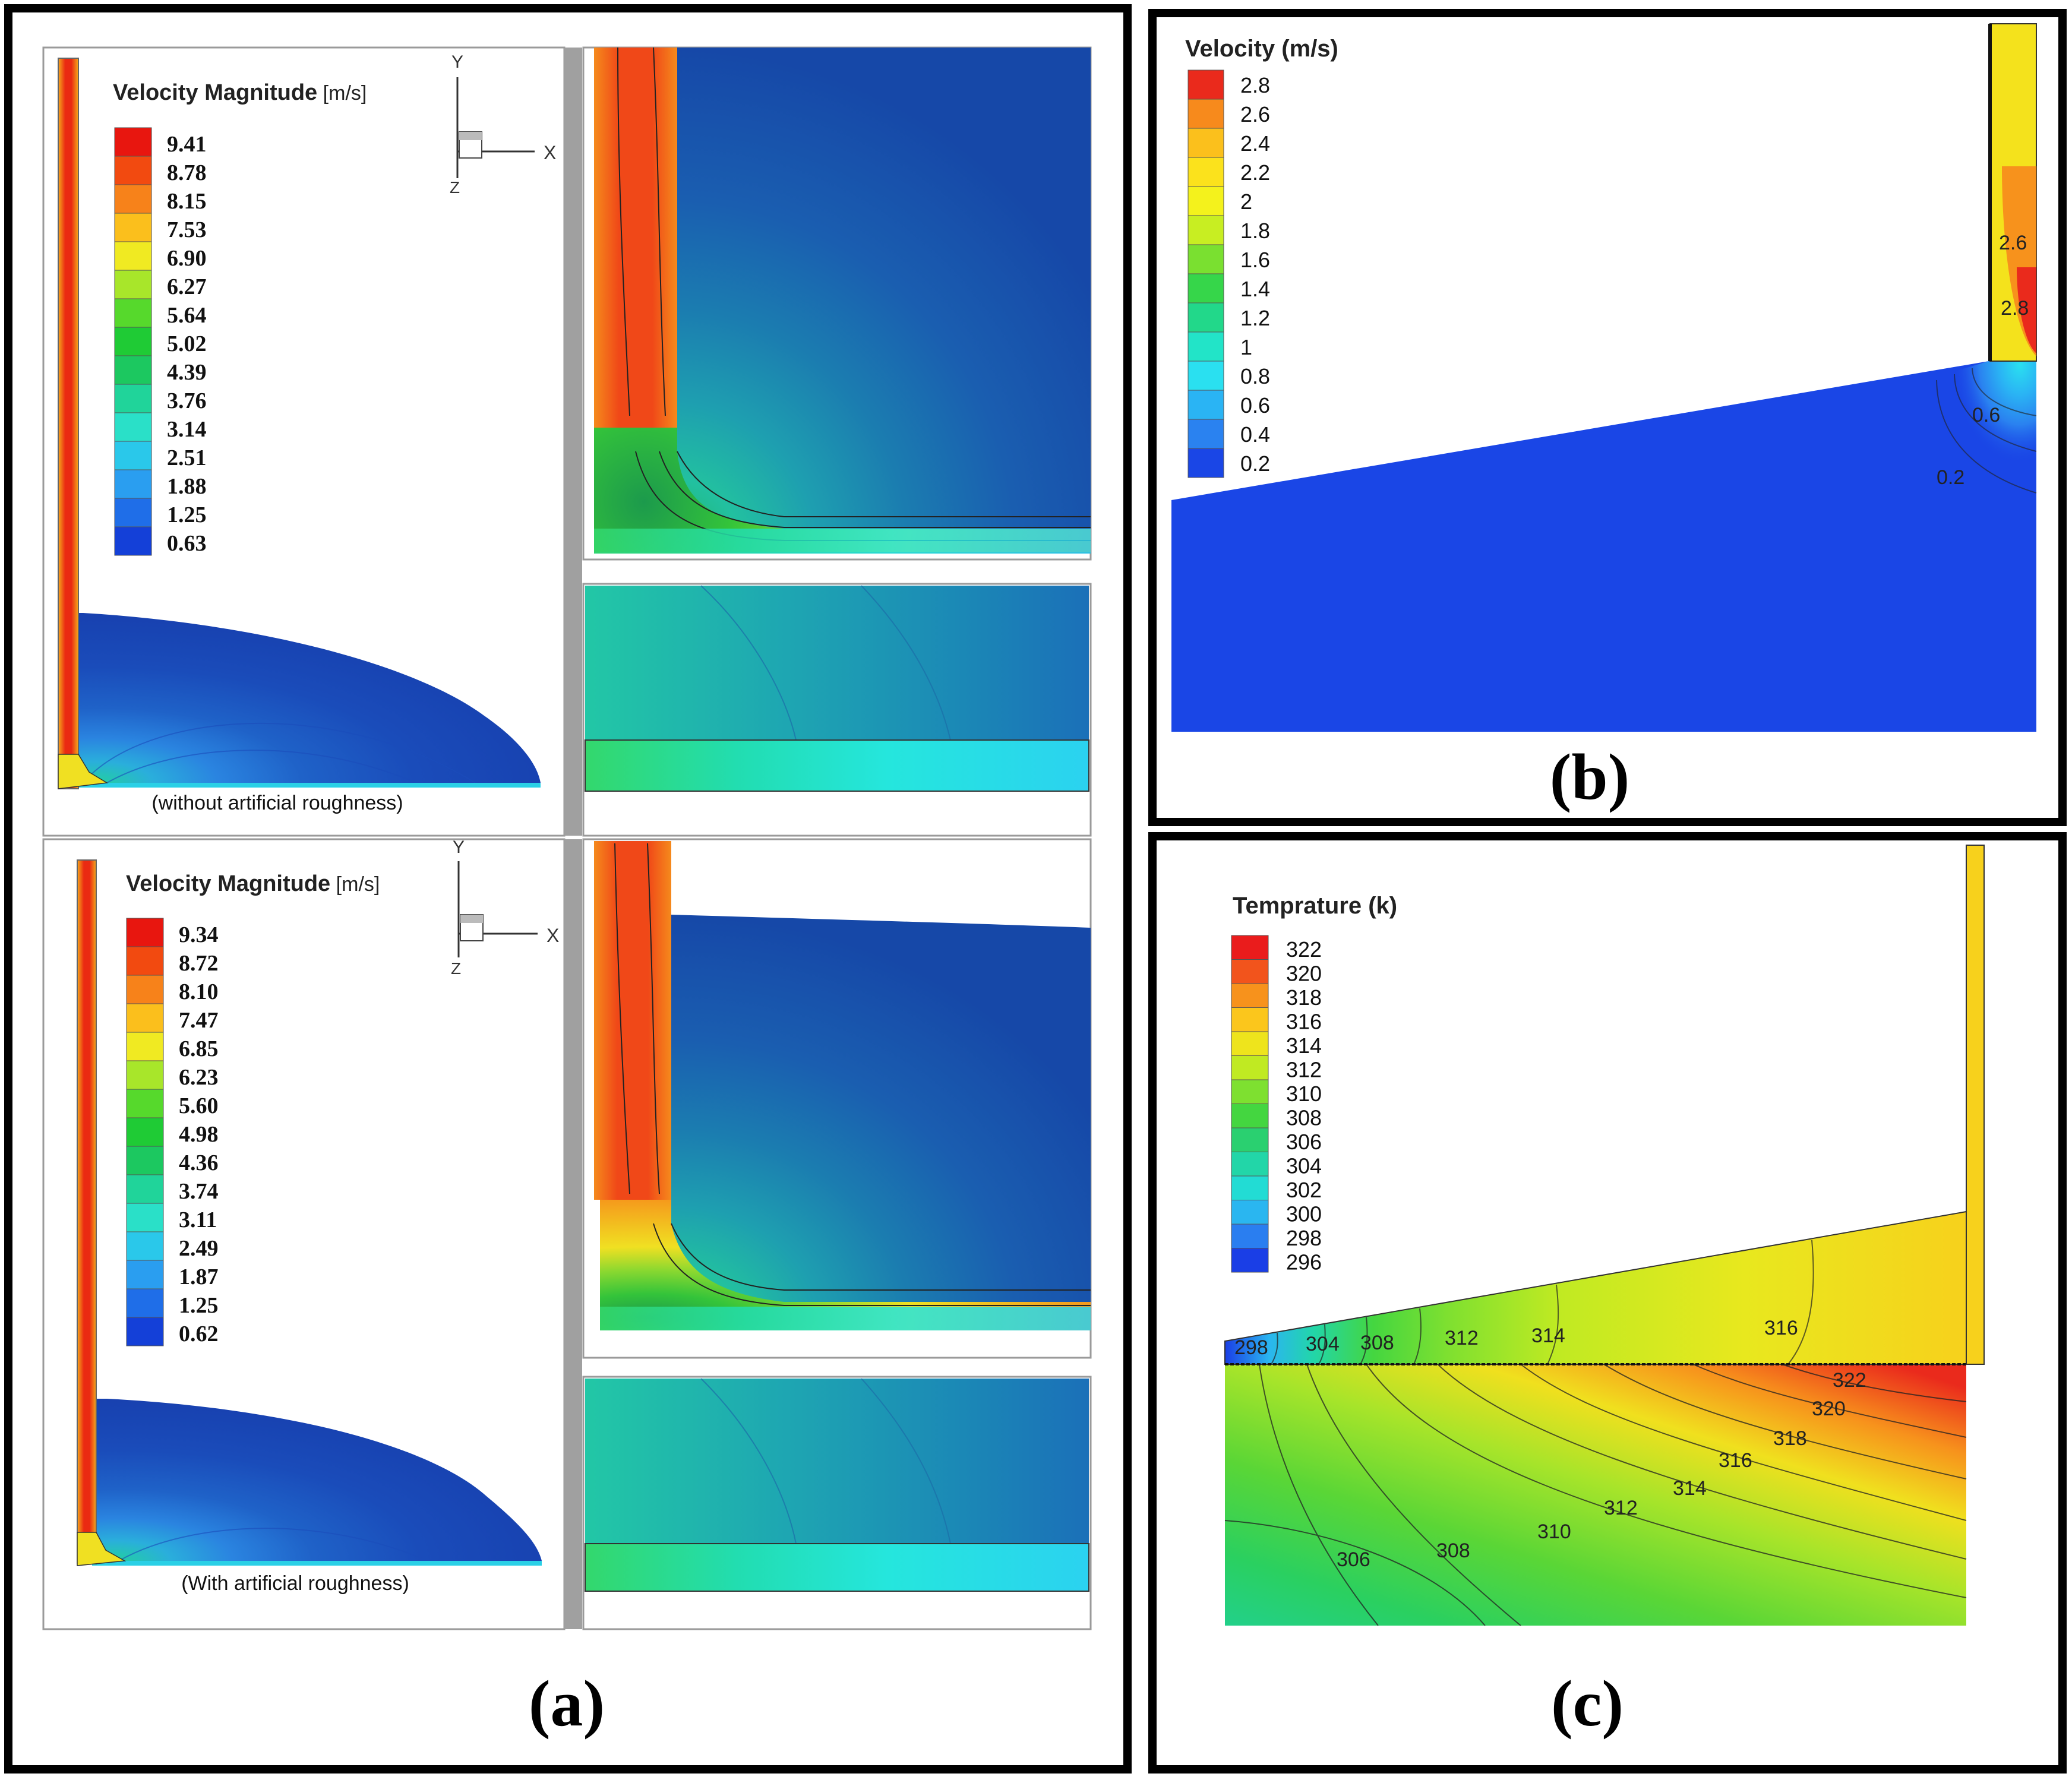 This screenshot has width=2072, height=1783. What do you see at coordinates (1255, 406) in the screenshot?
I see `b-legend-value-11: 0.6` at bounding box center [1255, 406].